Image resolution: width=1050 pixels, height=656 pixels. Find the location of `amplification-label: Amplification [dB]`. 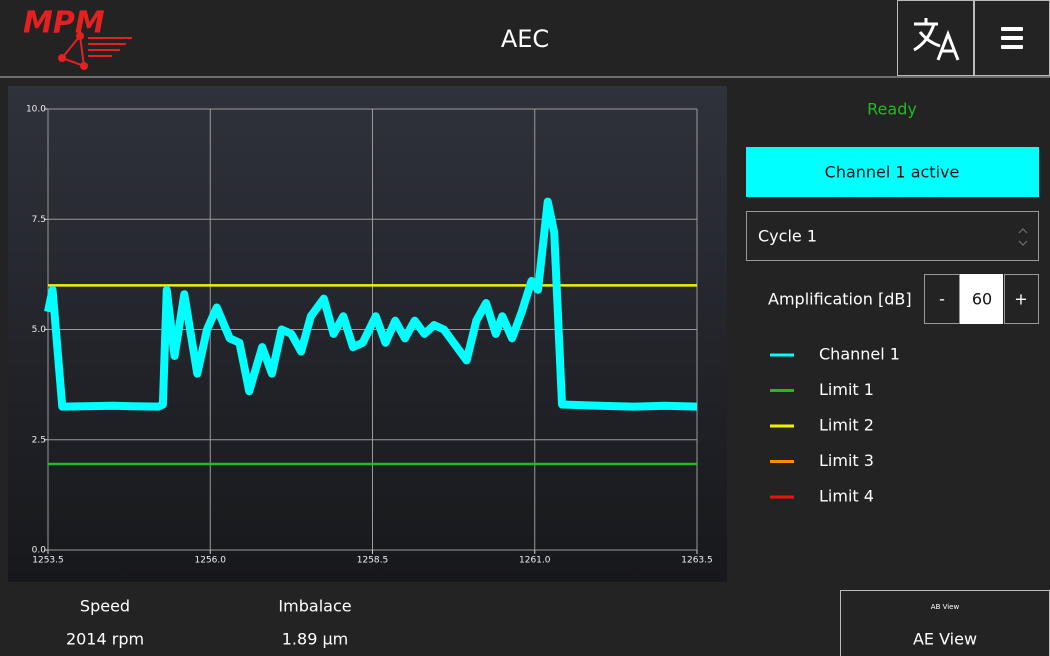

amplification-label: Amplification [dB] is located at coordinates (840, 299).